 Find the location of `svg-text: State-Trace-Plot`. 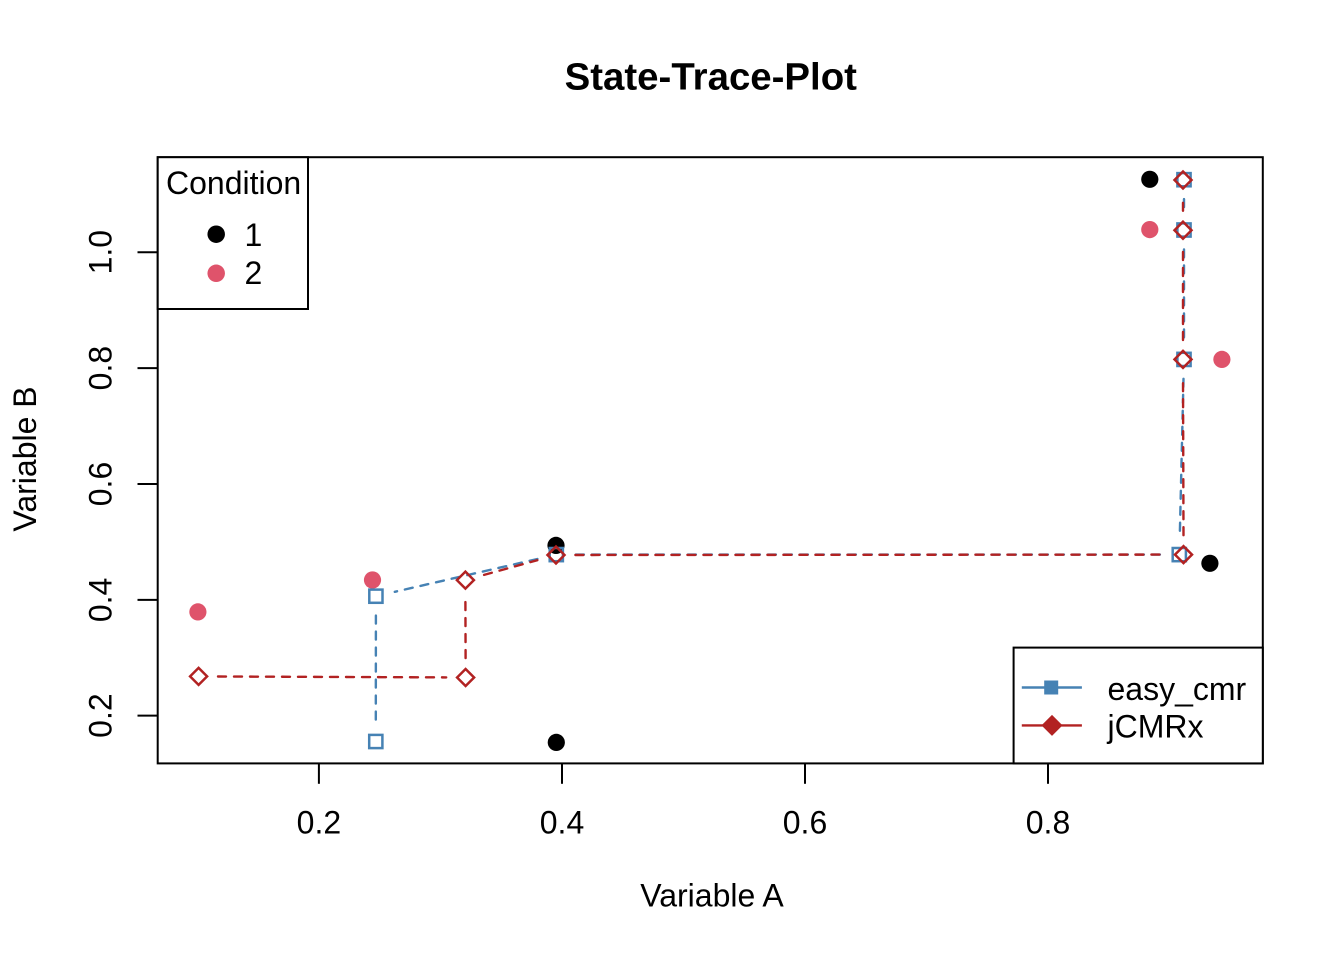

svg-text: State-Trace-Plot is located at coordinates (711, 77).